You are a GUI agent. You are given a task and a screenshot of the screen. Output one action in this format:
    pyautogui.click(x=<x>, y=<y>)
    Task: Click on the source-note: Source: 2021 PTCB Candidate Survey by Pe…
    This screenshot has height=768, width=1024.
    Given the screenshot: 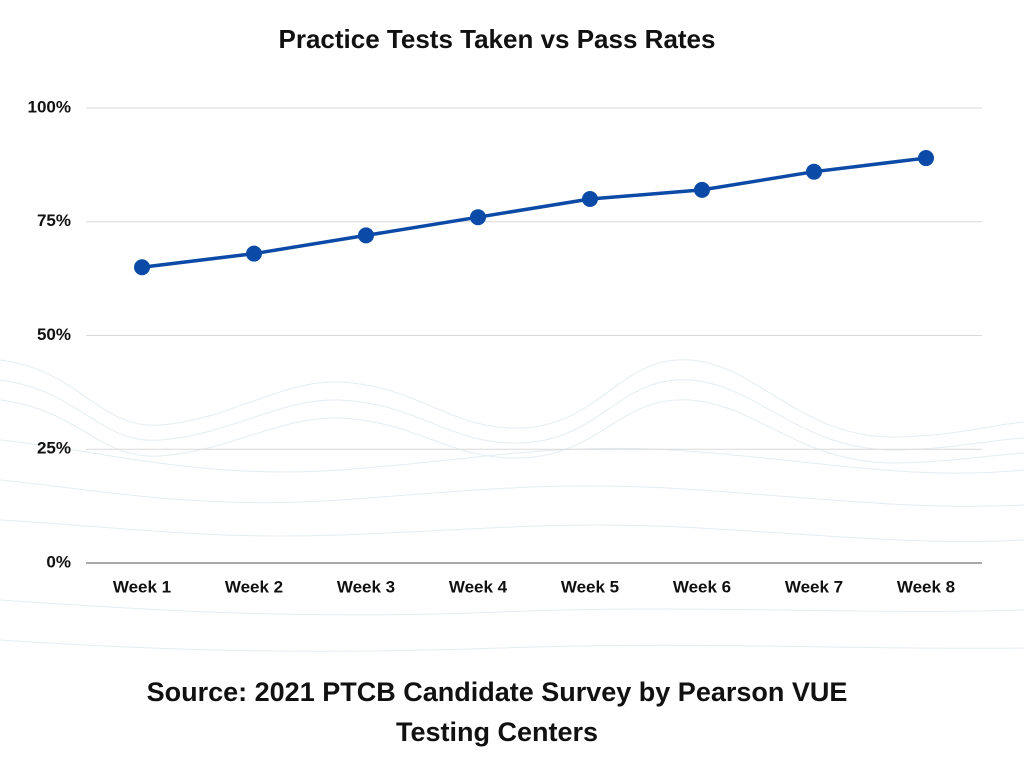 What is the action you would take?
    pyautogui.click(x=497, y=712)
    